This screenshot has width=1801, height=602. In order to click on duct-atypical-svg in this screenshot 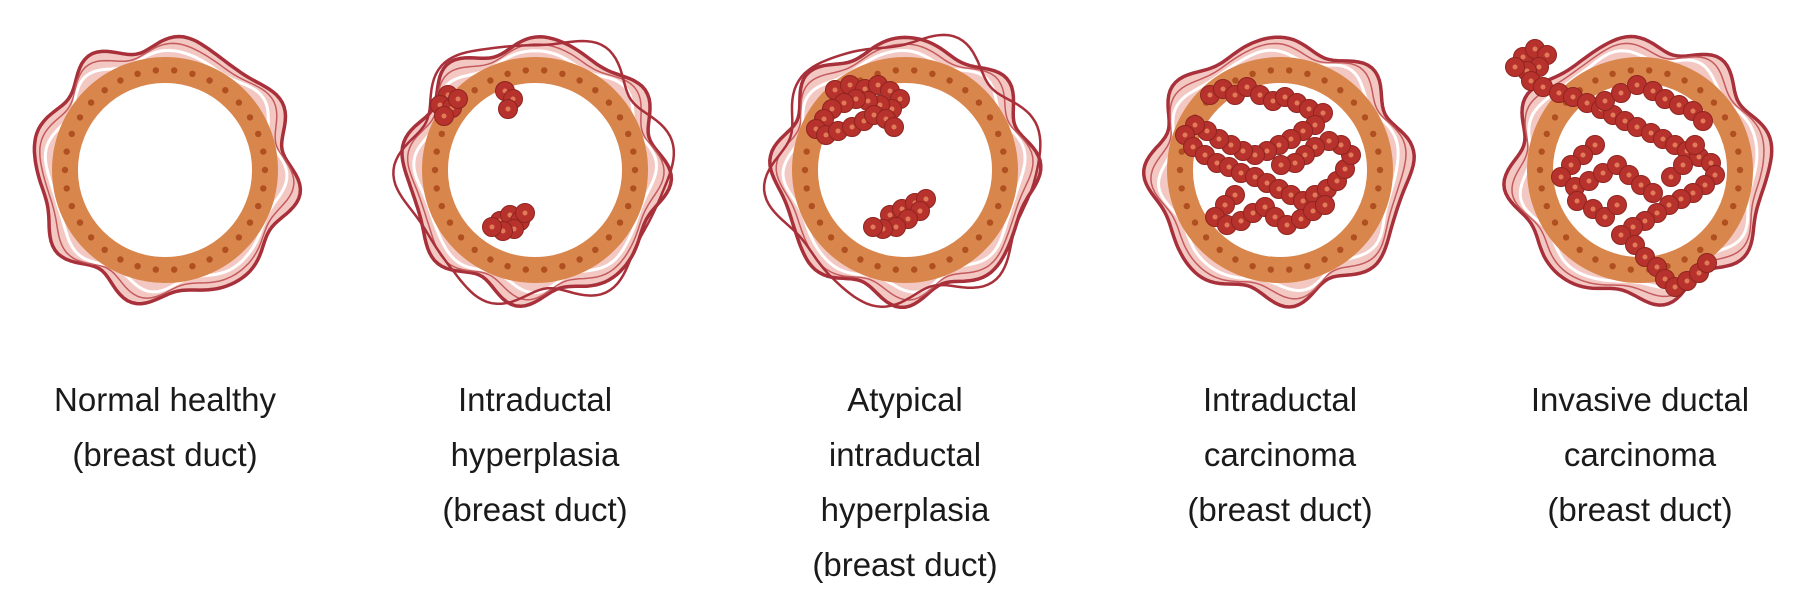, I will do `click(902, 171)`.